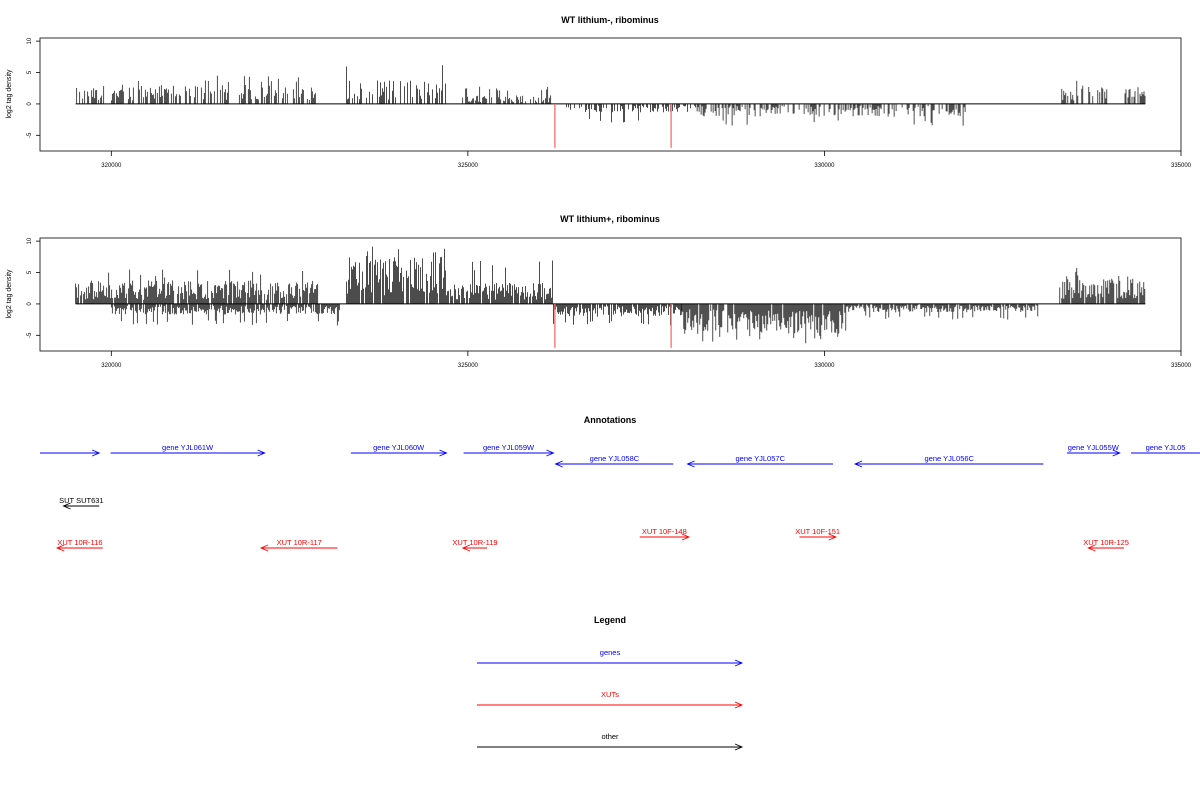  What do you see at coordinates (610, 741) in the screenshot?
I see `legend-item: other` at bounding box center [610, 741].